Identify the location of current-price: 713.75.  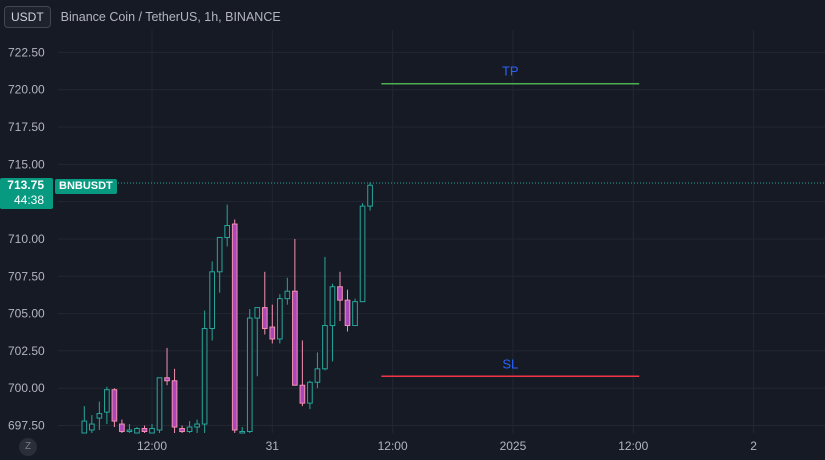
(25, 185).